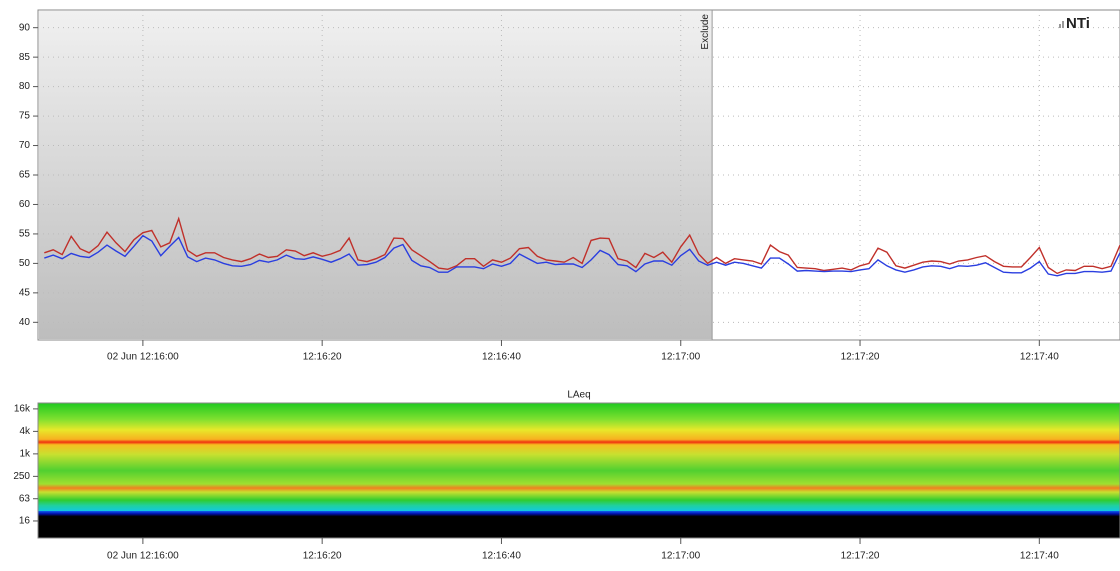  Describe the element at coordinates (1078, 23) in the screenshot. I see `logo: NTi` at that location.